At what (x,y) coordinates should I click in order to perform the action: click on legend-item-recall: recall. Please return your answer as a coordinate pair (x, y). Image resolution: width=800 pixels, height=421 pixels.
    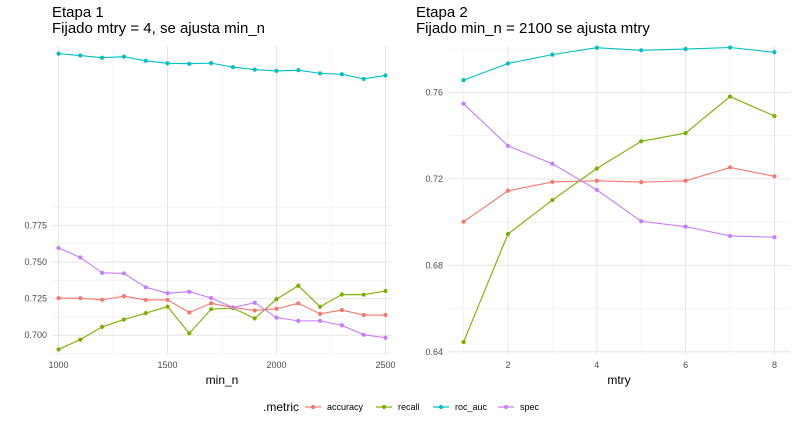
    Looking at the image, I should click on (398, 407).